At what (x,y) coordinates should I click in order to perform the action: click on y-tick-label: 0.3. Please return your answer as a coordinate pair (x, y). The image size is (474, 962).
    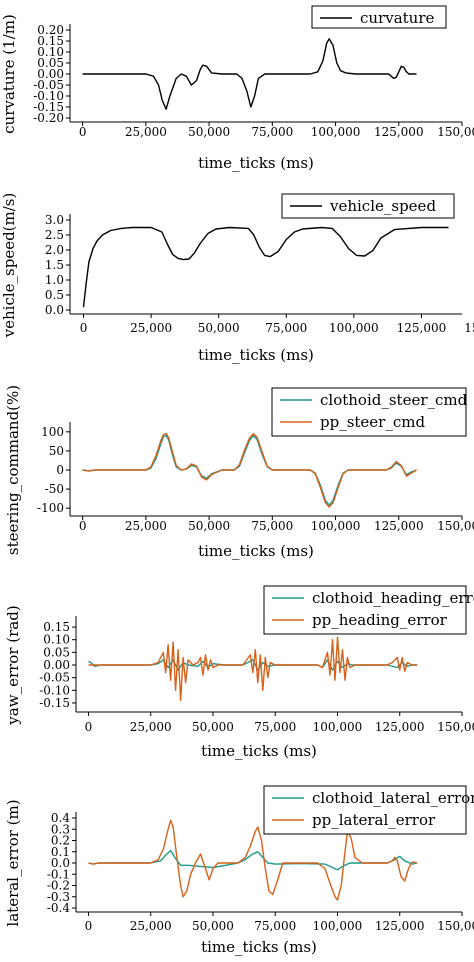
    Looking at the image, I should click on (60, 829).